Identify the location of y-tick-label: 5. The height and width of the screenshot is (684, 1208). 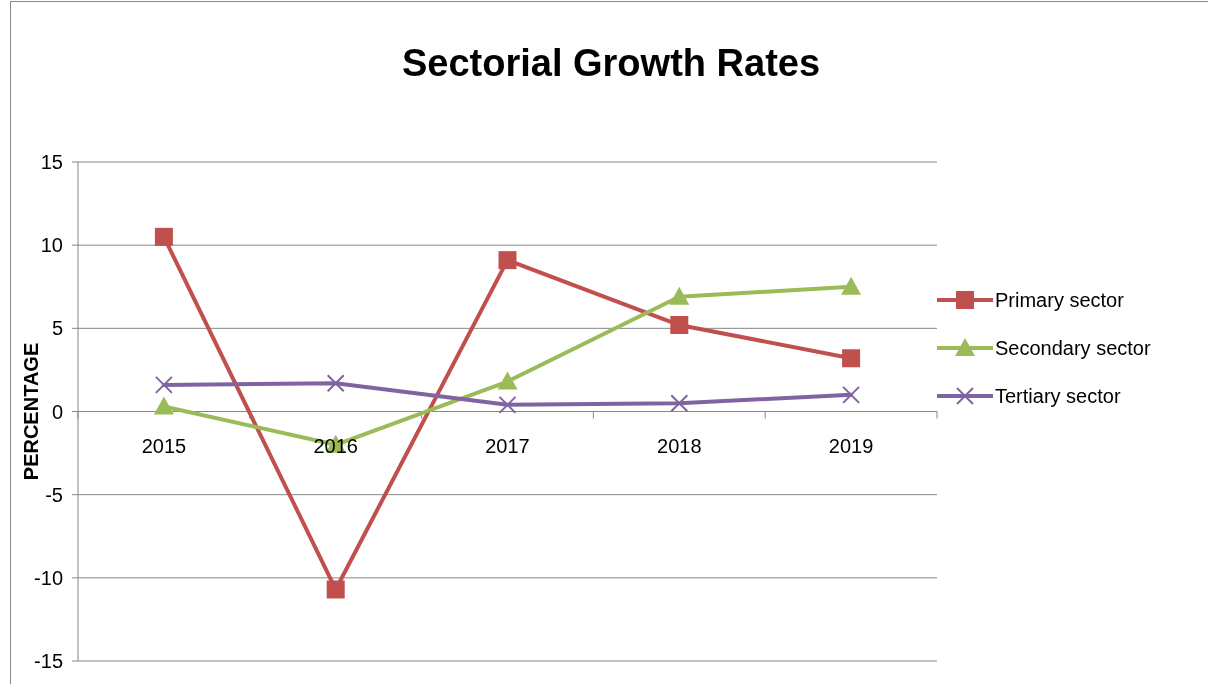
(57, 328).